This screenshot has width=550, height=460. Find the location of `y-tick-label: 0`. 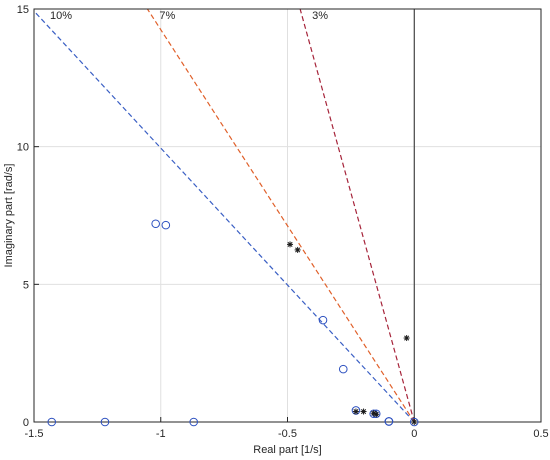

y-tick-label: 0 is located at coordinates (26, 423).